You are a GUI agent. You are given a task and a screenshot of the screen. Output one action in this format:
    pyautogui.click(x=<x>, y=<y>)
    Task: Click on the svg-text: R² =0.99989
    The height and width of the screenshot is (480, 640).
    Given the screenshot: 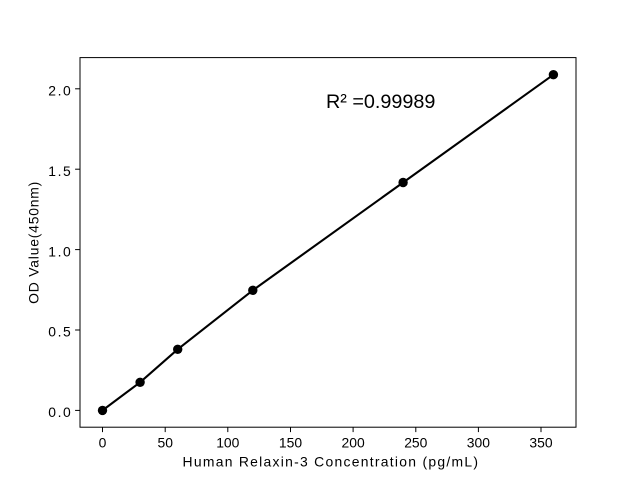 What is the action you would take?
    pyautogui.click(x=380, y=102)
    